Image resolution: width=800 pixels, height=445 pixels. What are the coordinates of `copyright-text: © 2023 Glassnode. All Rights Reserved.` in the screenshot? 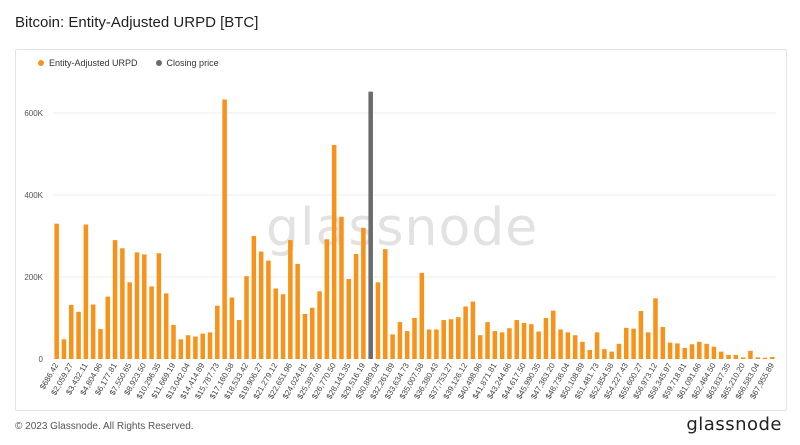 It's located at (104, 426).